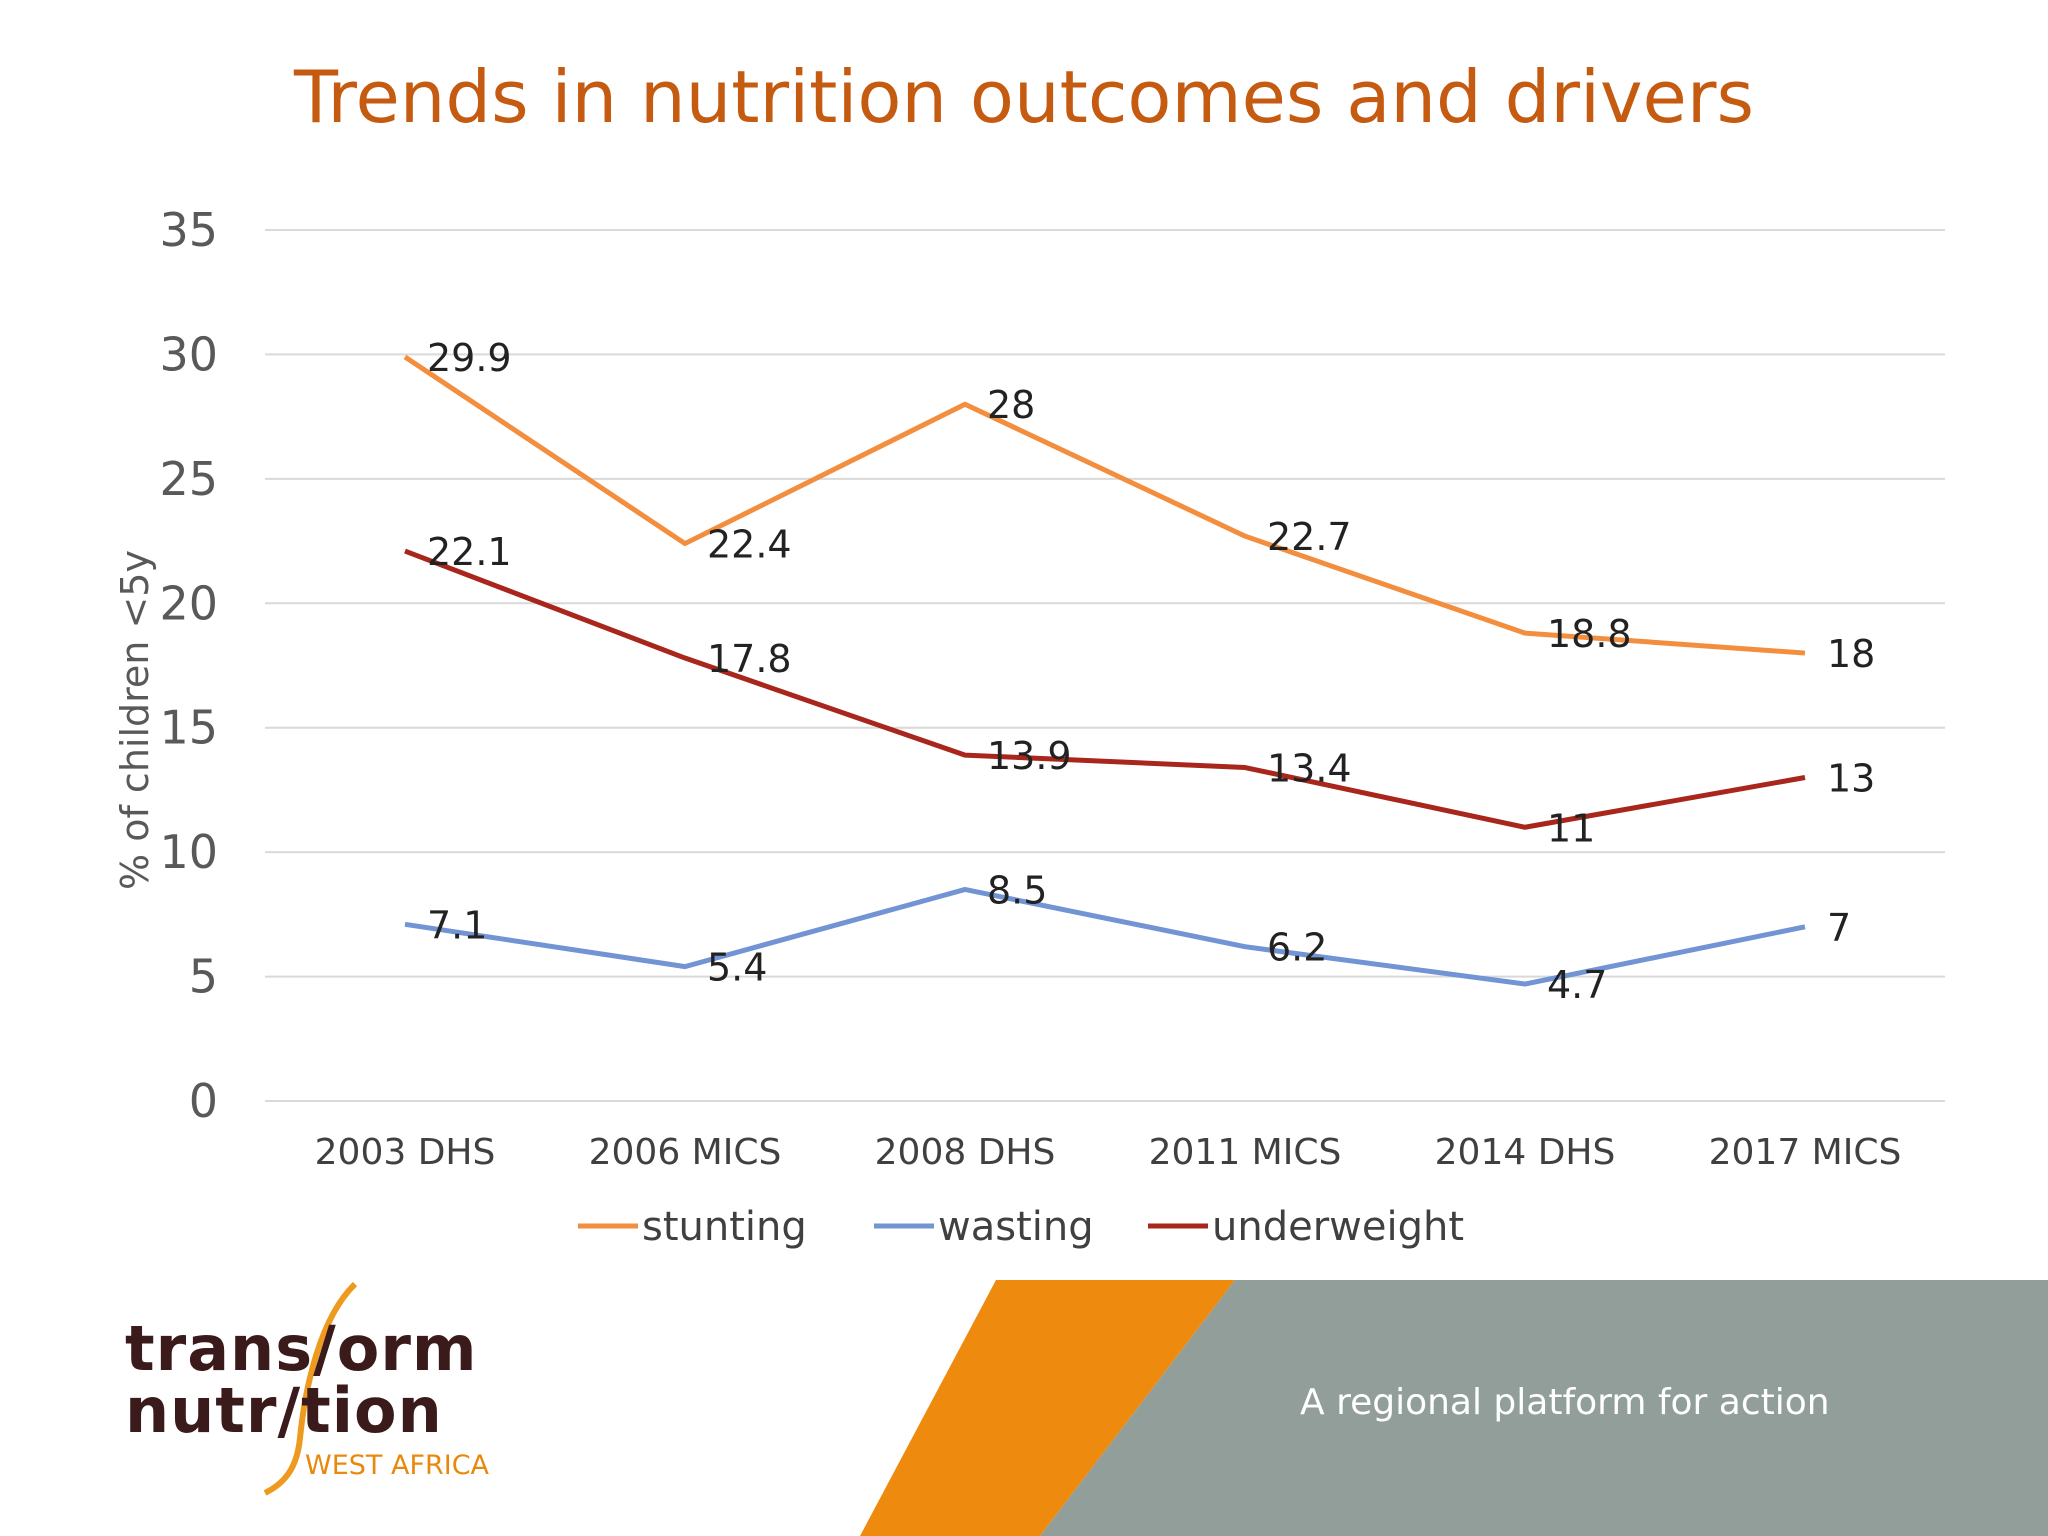 This screenshot has width=2048, height=1536. I want to click on y-tick-label: 5, so click(203, 977).